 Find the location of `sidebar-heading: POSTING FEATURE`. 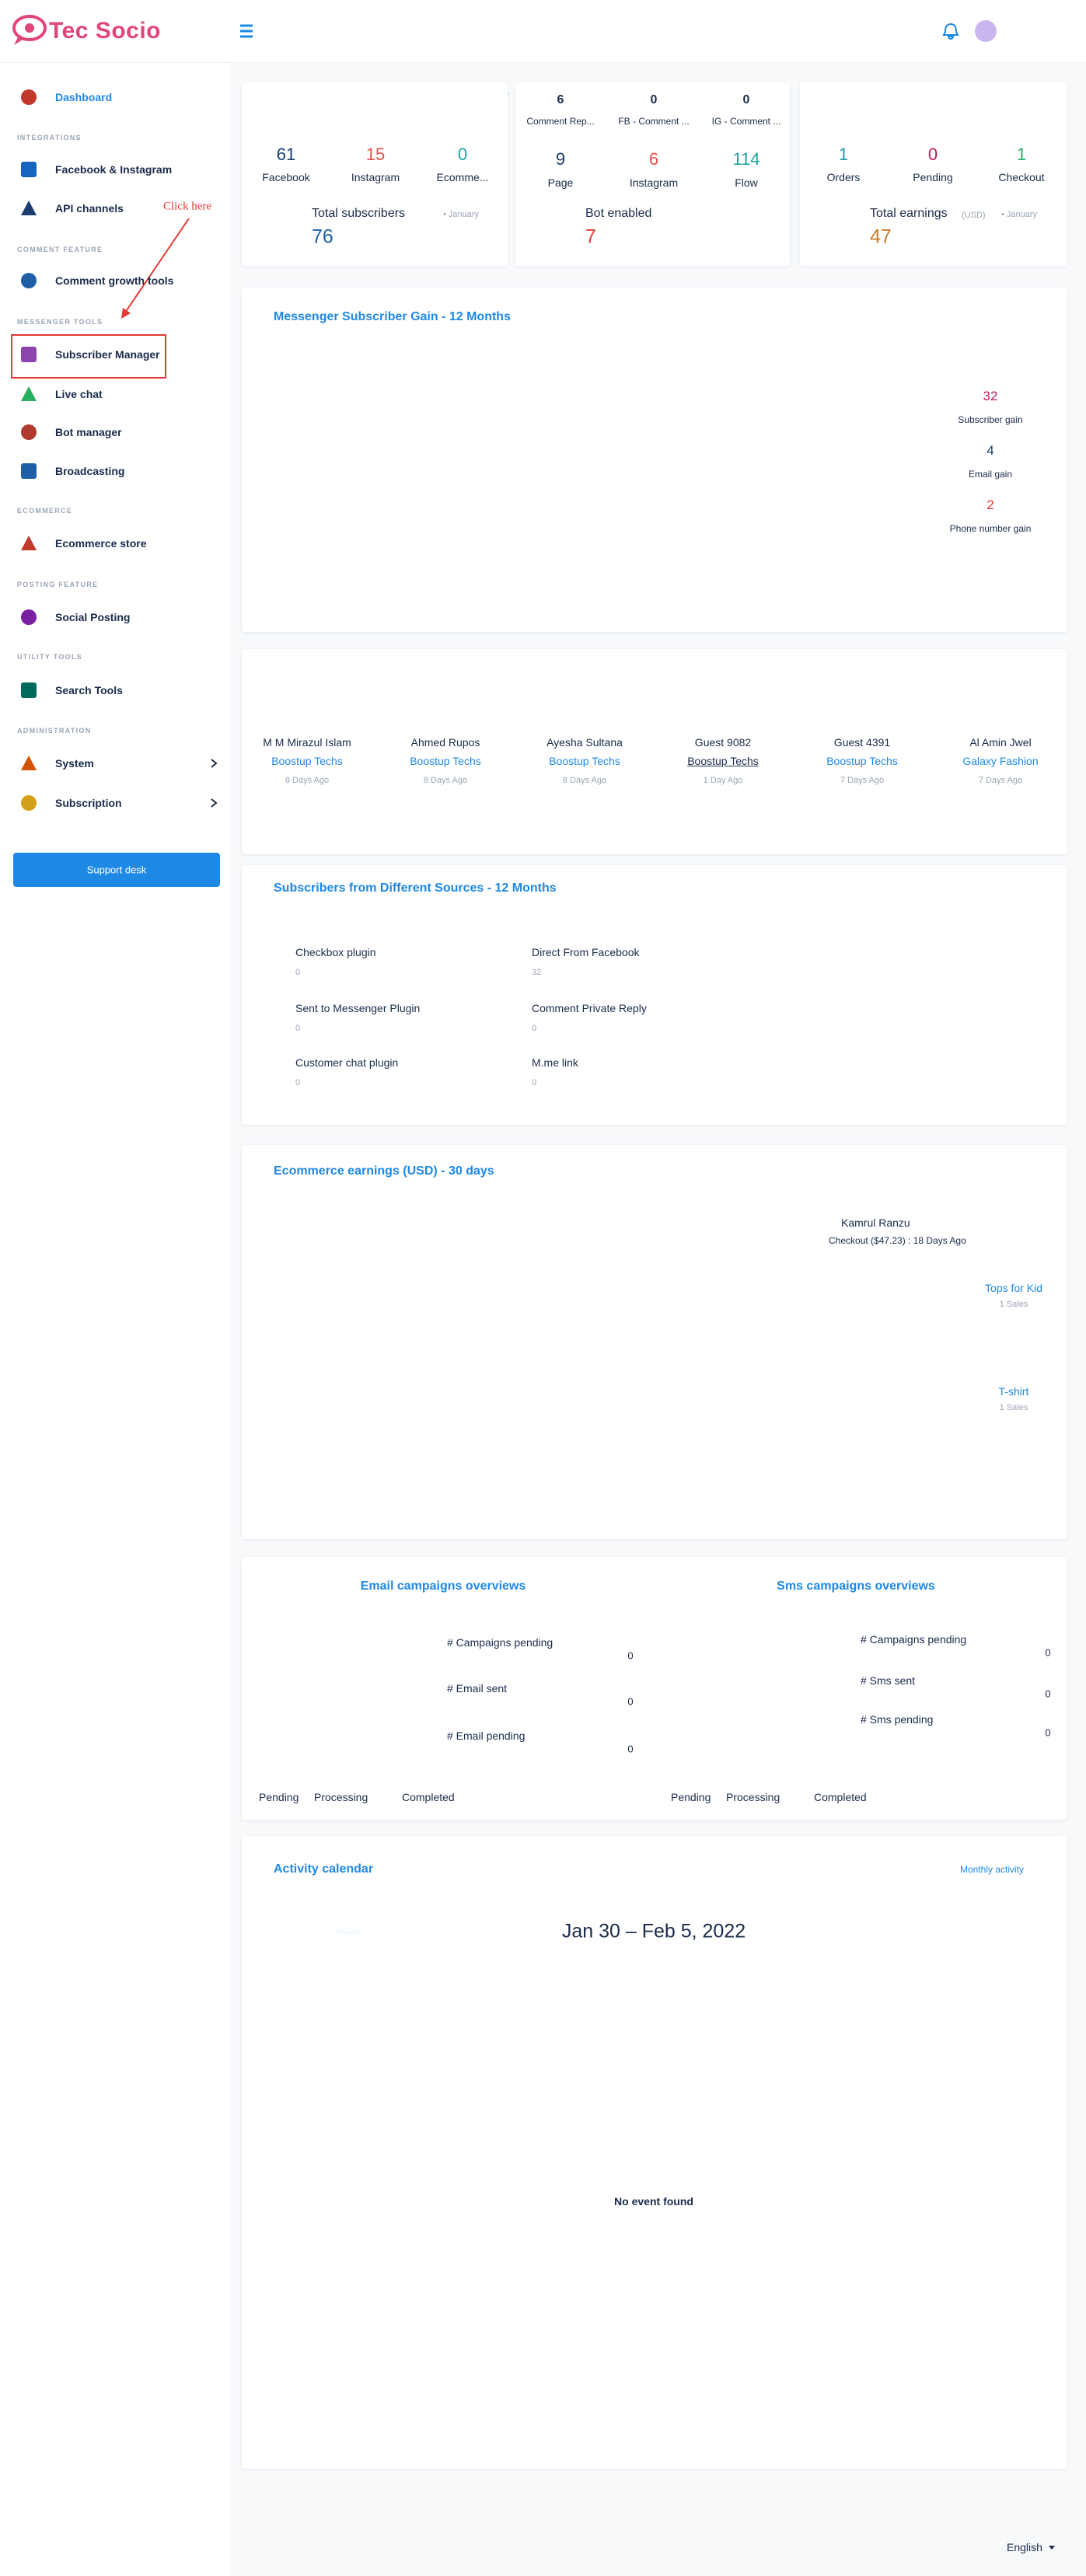

sidebar-heading: POSTING FEATURE is located at coordinates (58, 585).